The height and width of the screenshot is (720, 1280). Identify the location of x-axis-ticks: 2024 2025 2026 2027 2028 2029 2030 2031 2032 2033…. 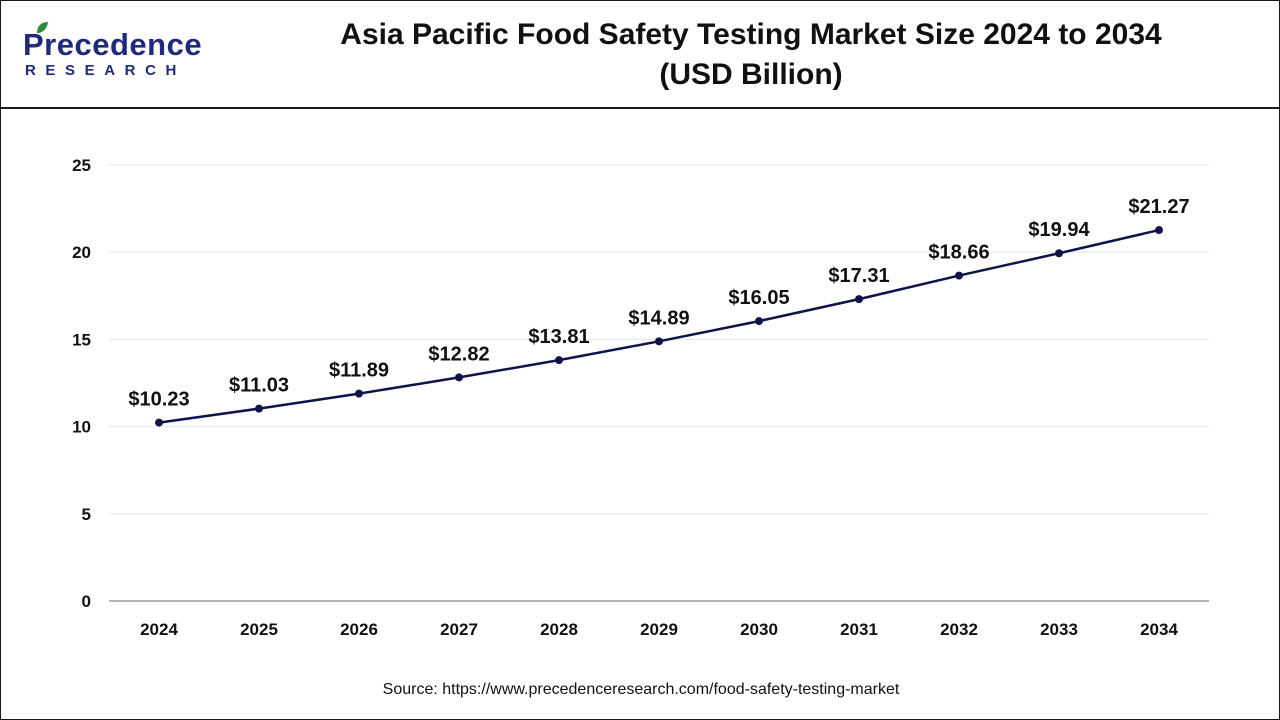
(659, 629).